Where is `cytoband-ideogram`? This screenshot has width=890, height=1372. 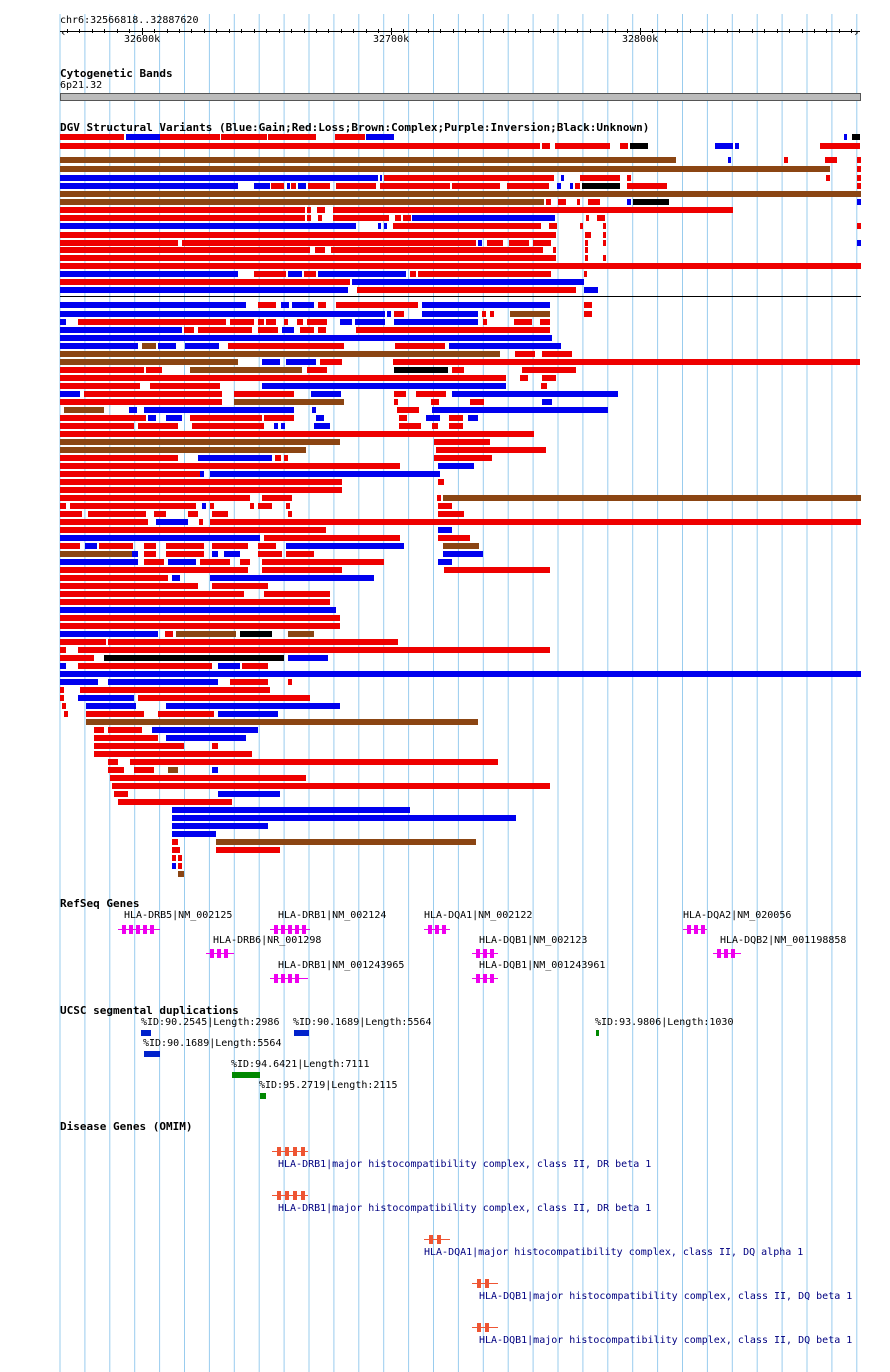
cytoband-ideogram is located at coordinates (460, 97).